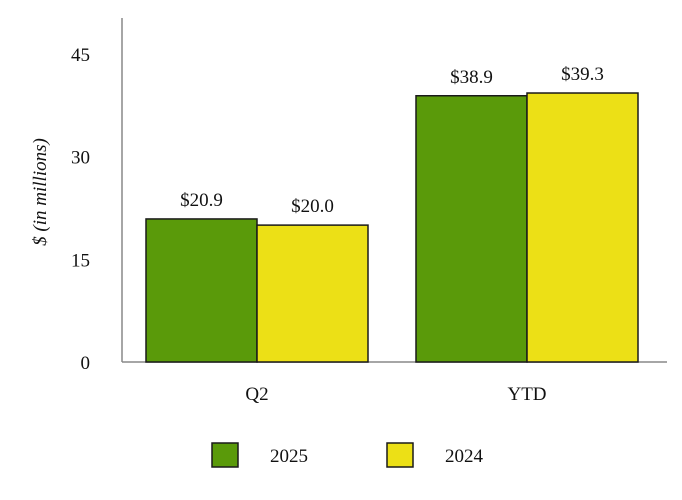 The image size is (682, 500). I want to click on value-label: $38.9, so click(471, 77).